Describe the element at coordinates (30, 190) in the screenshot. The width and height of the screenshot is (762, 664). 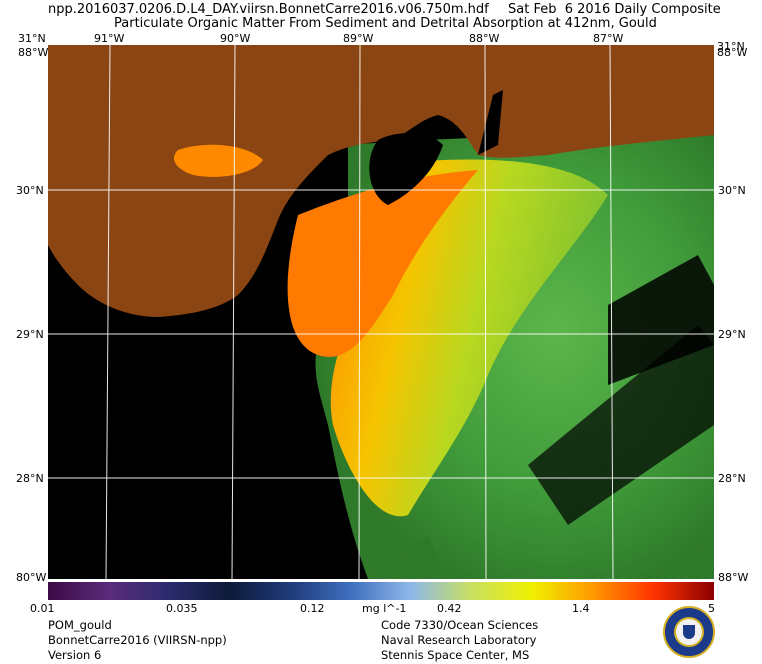
I see `lat-label-30n-left: 30°N` at that location.